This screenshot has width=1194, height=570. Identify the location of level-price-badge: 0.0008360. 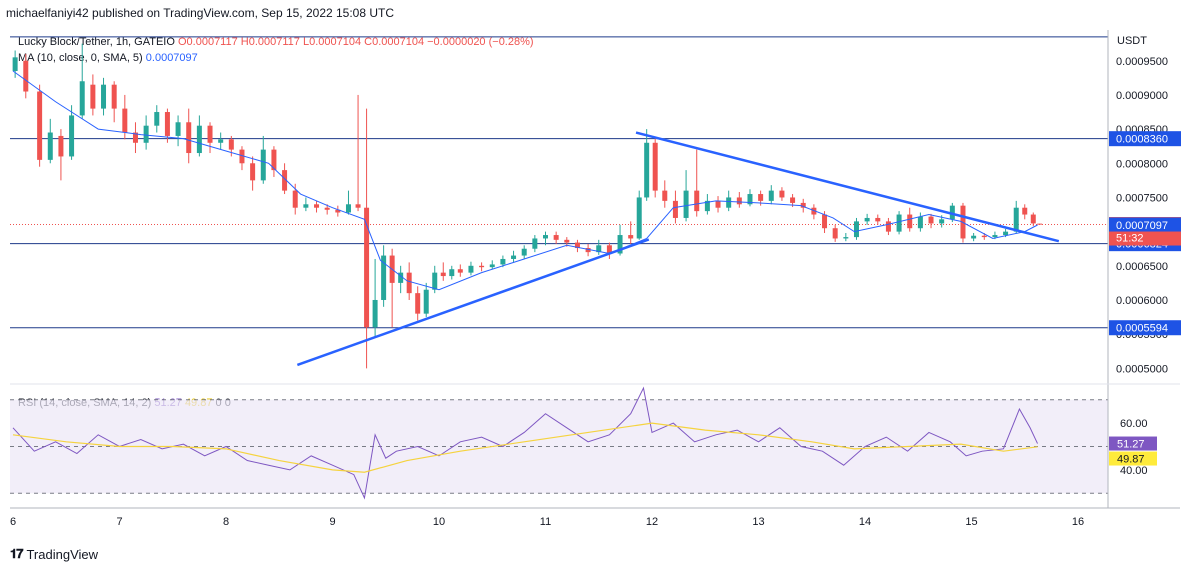
(1145, 139).